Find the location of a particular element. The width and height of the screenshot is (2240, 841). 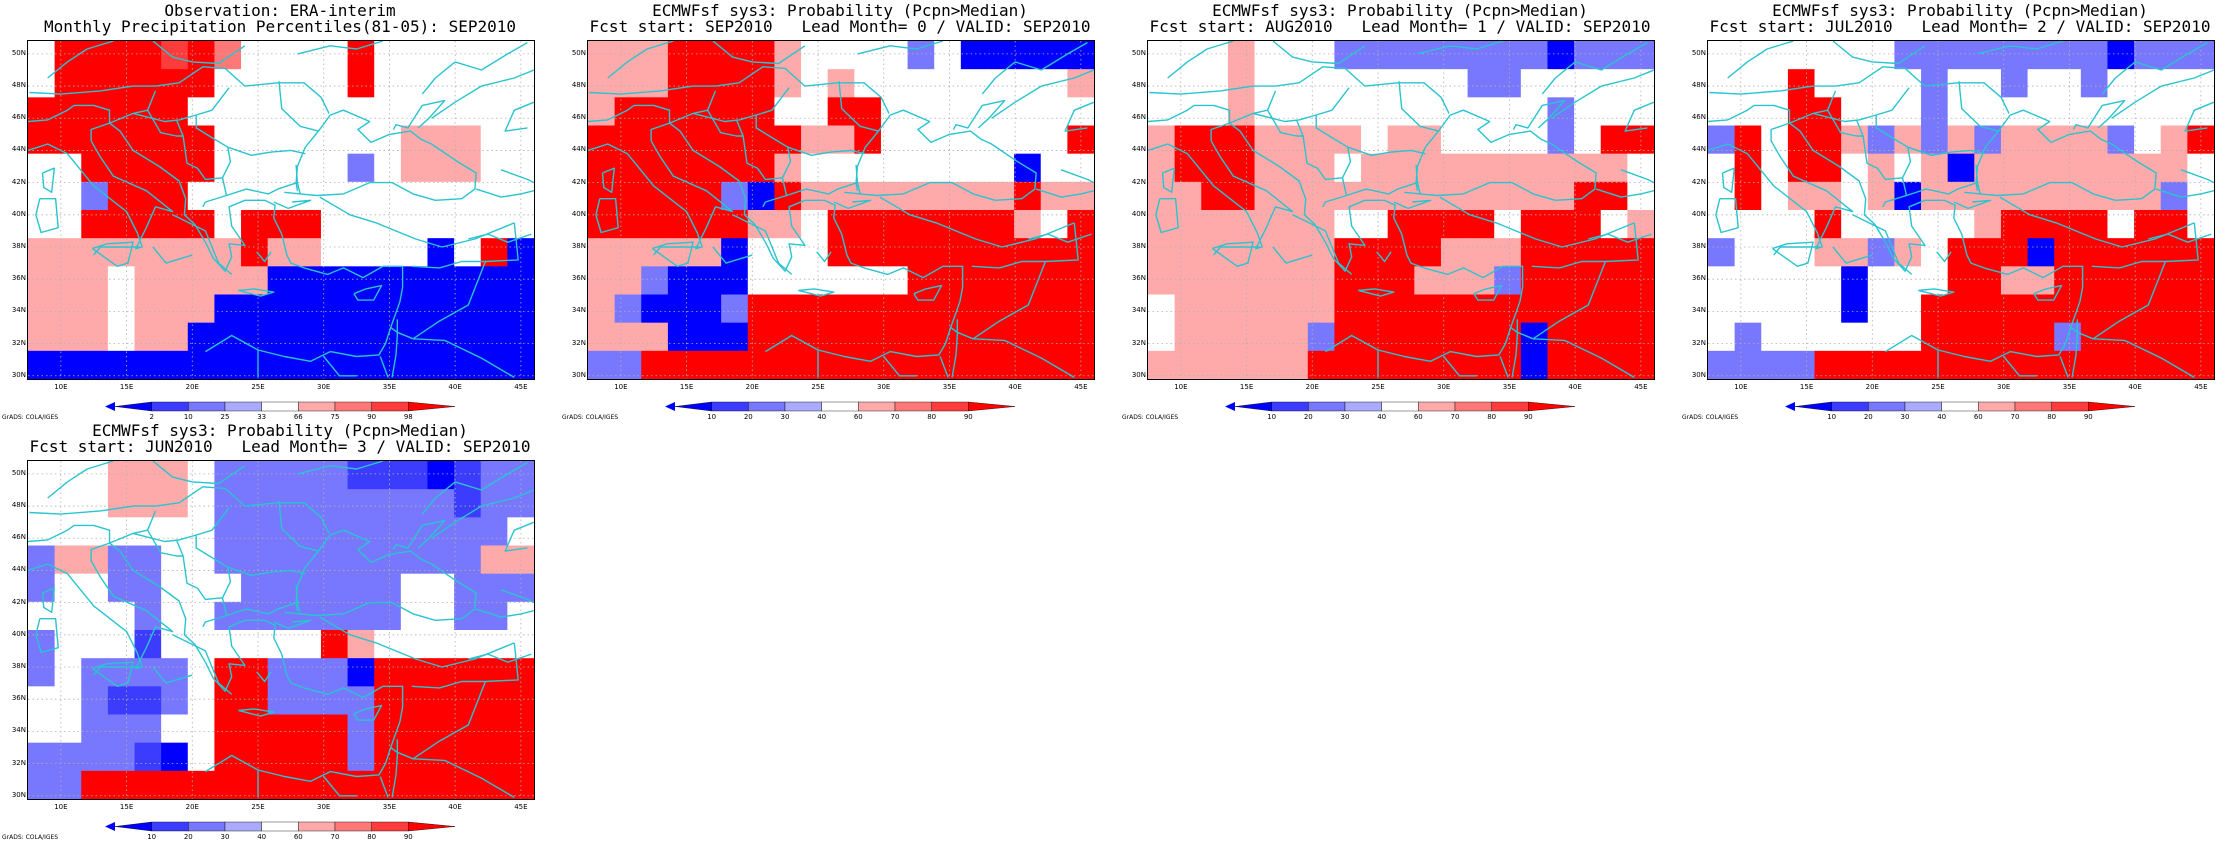

latitude-label: 50N is located at coordinates (1138, 52).